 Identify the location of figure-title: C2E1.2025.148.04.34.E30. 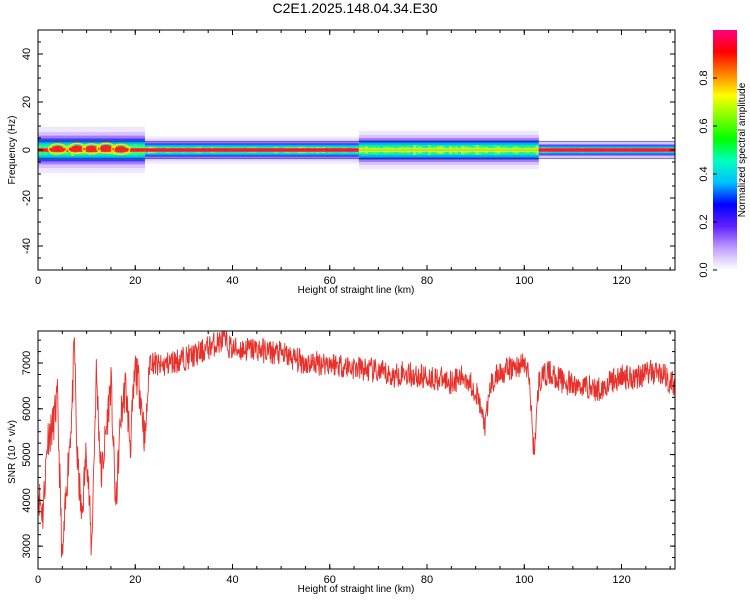
(354, 8).